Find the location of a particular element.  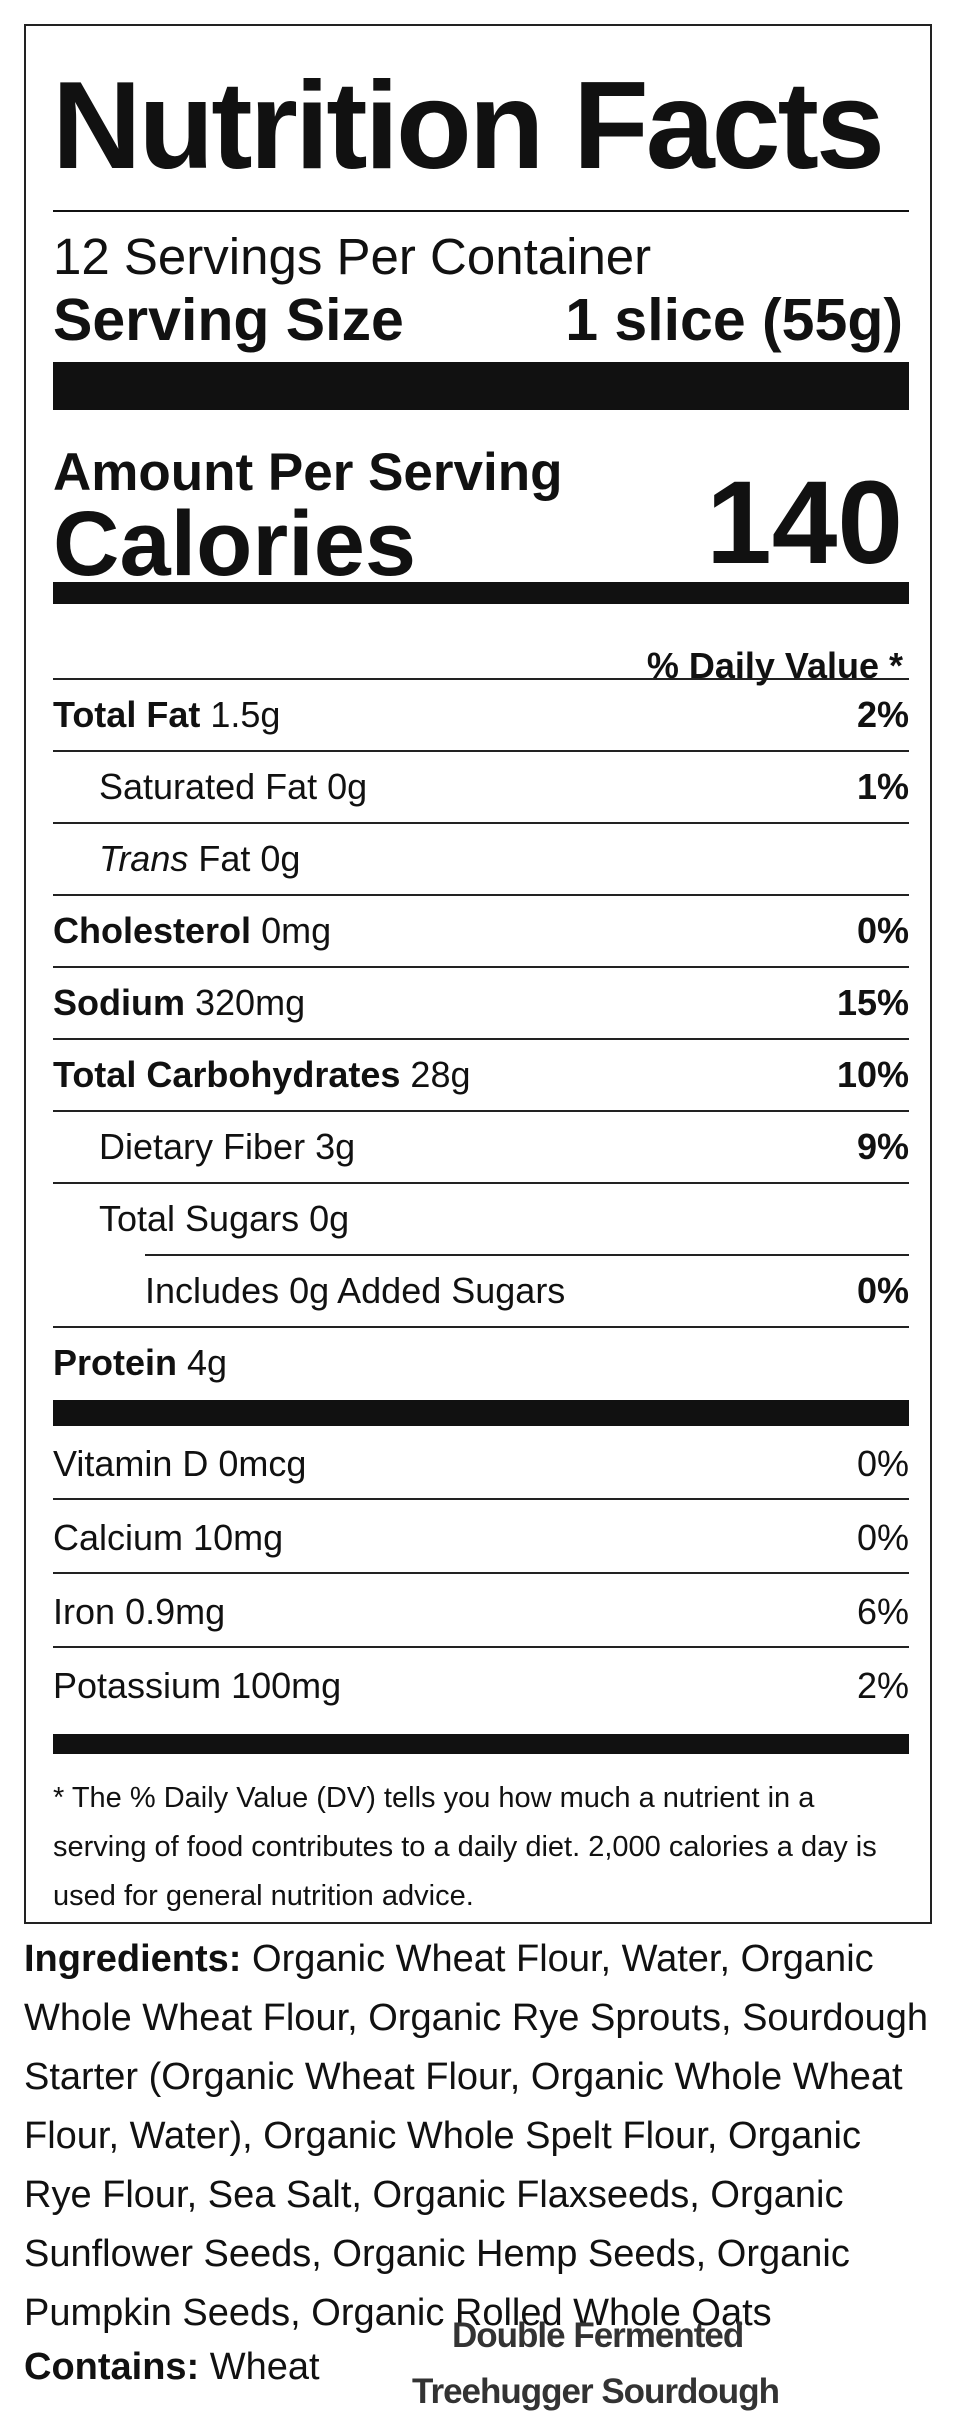

nutrient-name: Dietary Fiber is located at coordinates (202, 1146).